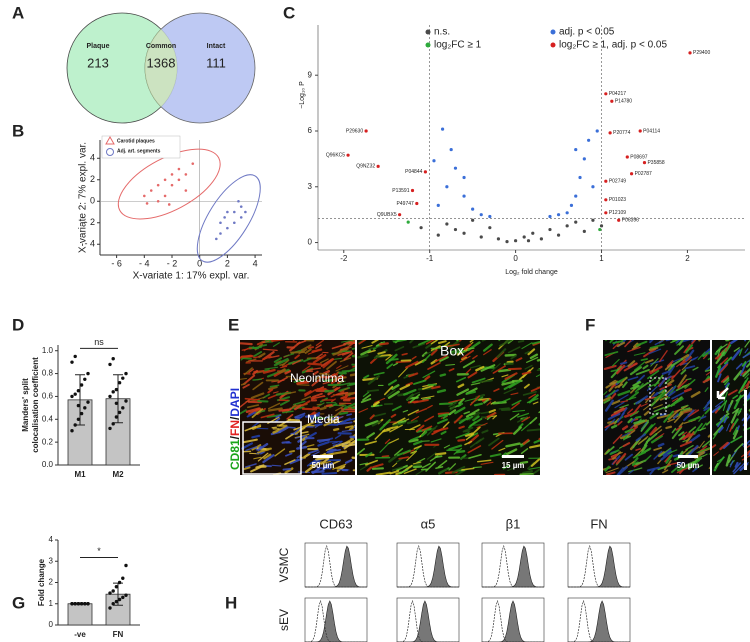 This screenshot has width=750, height=642. Describe the element at coordinates (387, 215) in the screenshot. I see `point-label: Q9UBX5` at that location.